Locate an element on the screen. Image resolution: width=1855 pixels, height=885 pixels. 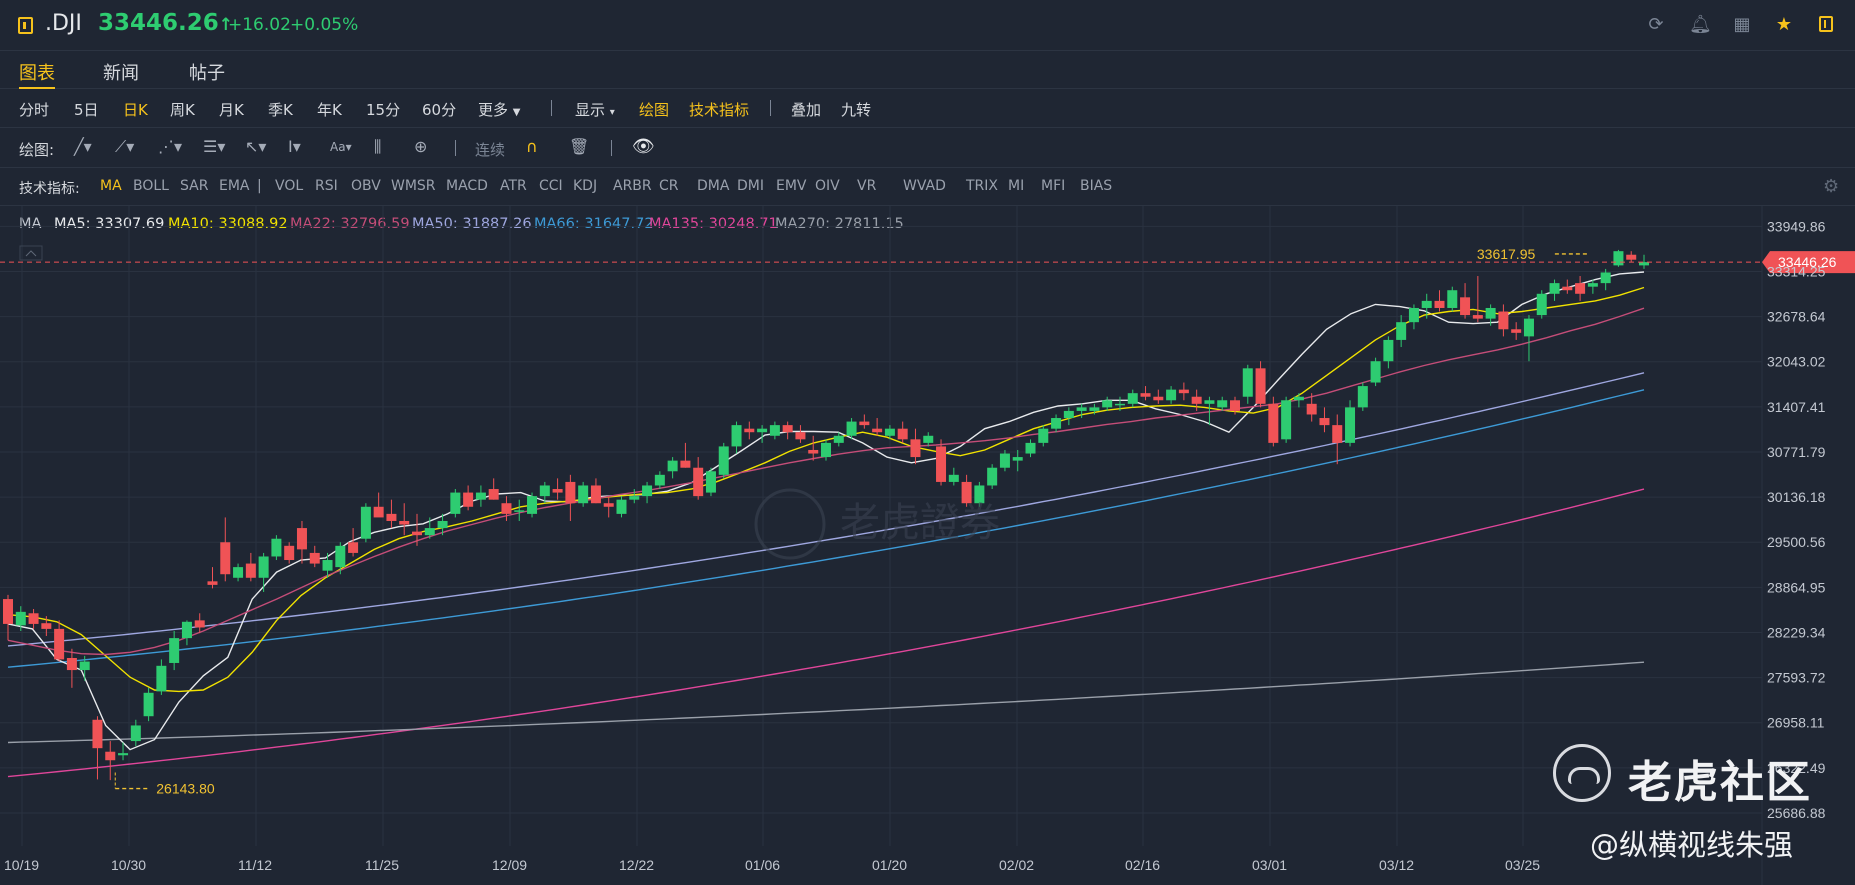
y-tick-label: 26958.11 is located at coordinates (1796, 723).